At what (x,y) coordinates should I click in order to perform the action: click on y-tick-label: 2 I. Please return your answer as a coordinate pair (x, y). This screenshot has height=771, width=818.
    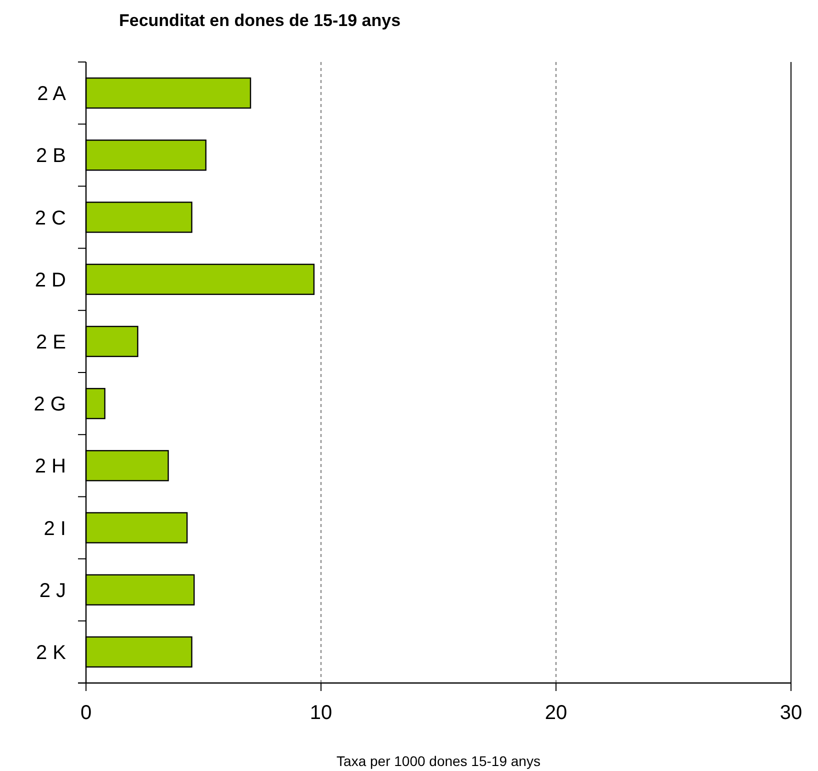
    Looking at the image, I should click on (55, 529).